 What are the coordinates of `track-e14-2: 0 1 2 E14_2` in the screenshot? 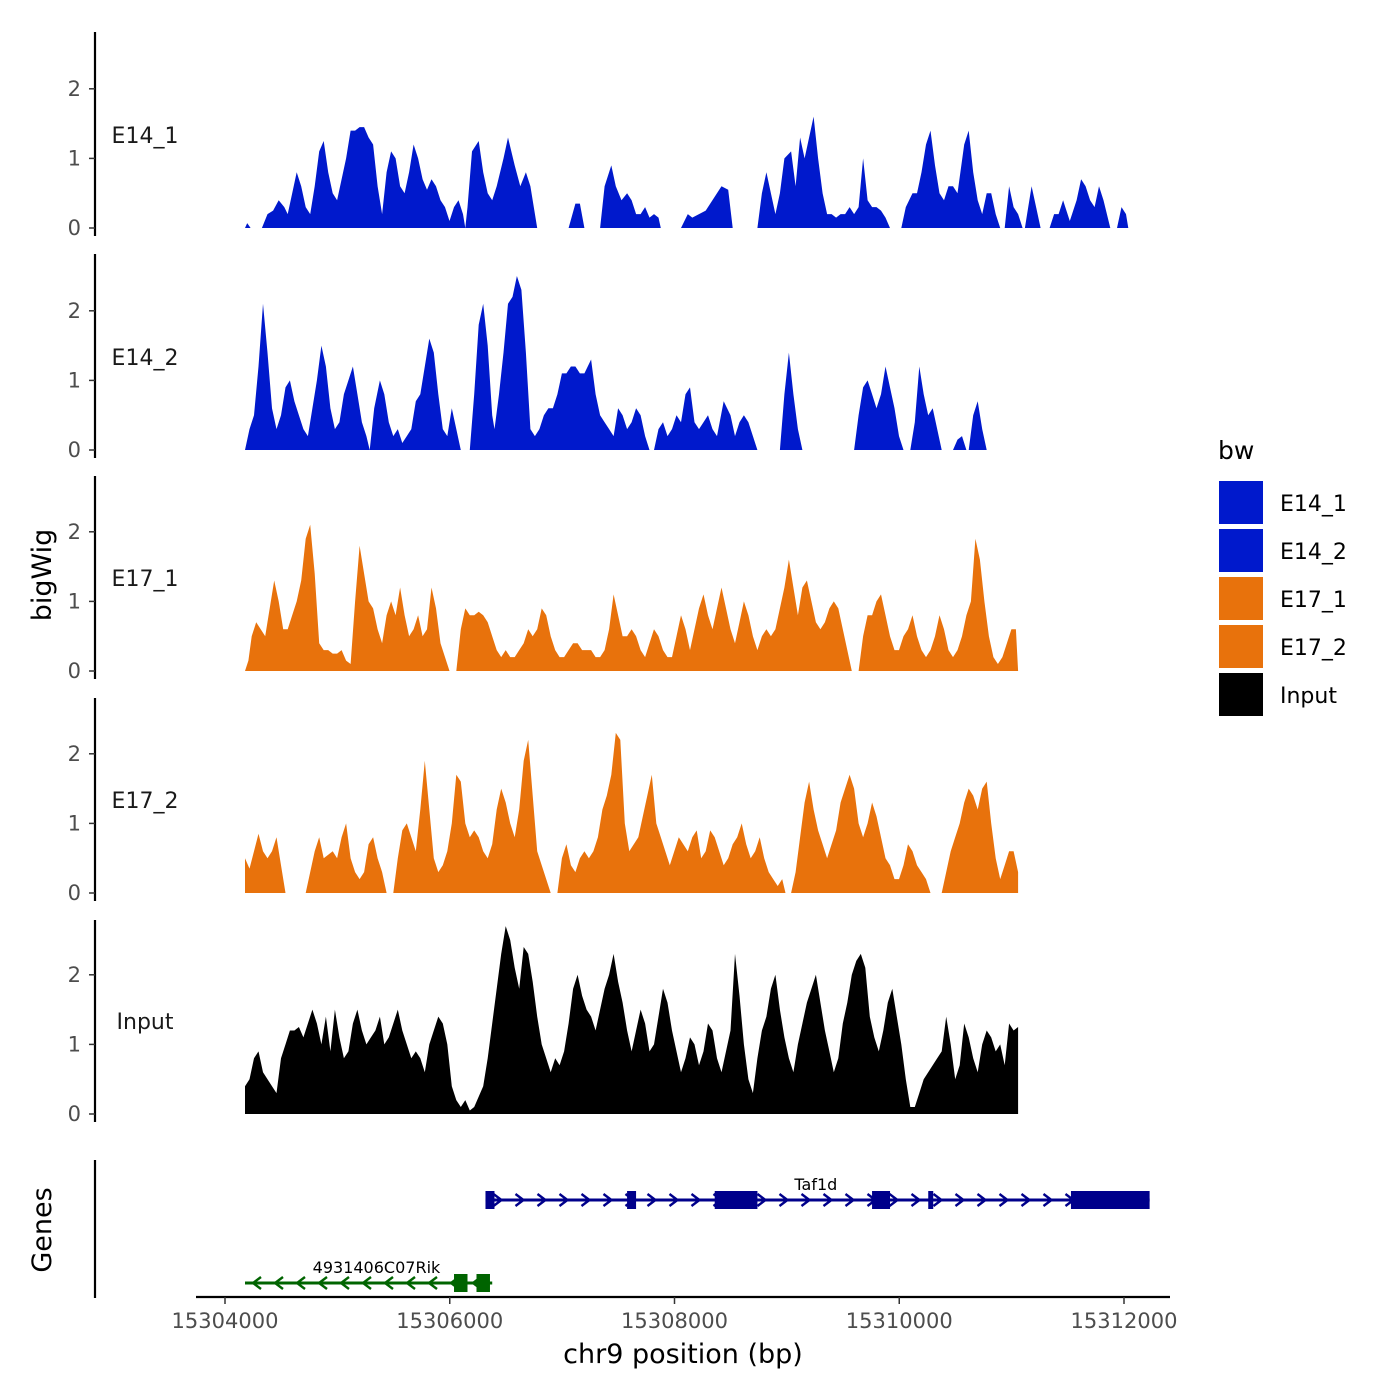 It's located at (527, 358).